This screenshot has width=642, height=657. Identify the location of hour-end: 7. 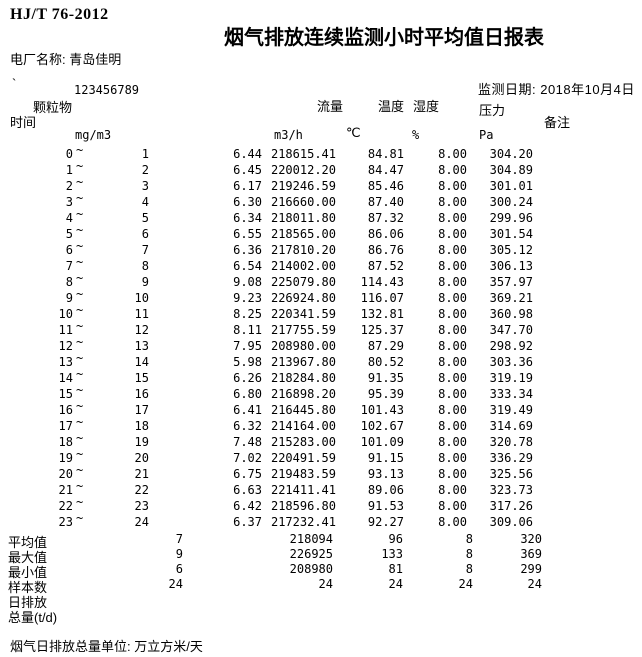
(145, 250).